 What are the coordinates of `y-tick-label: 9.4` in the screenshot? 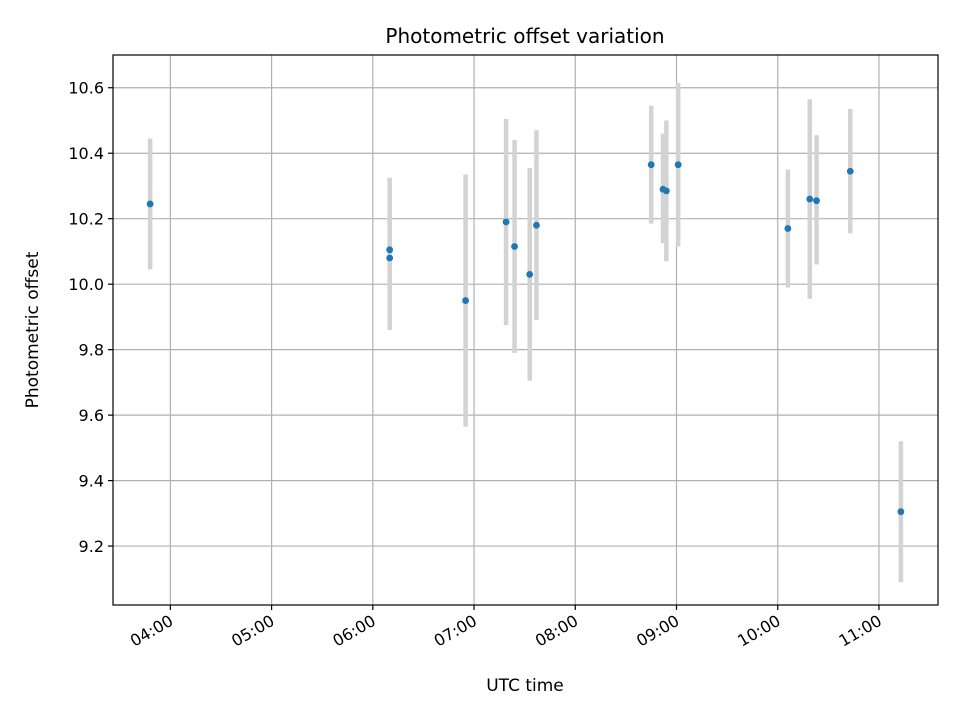 It's located at (91, 481).